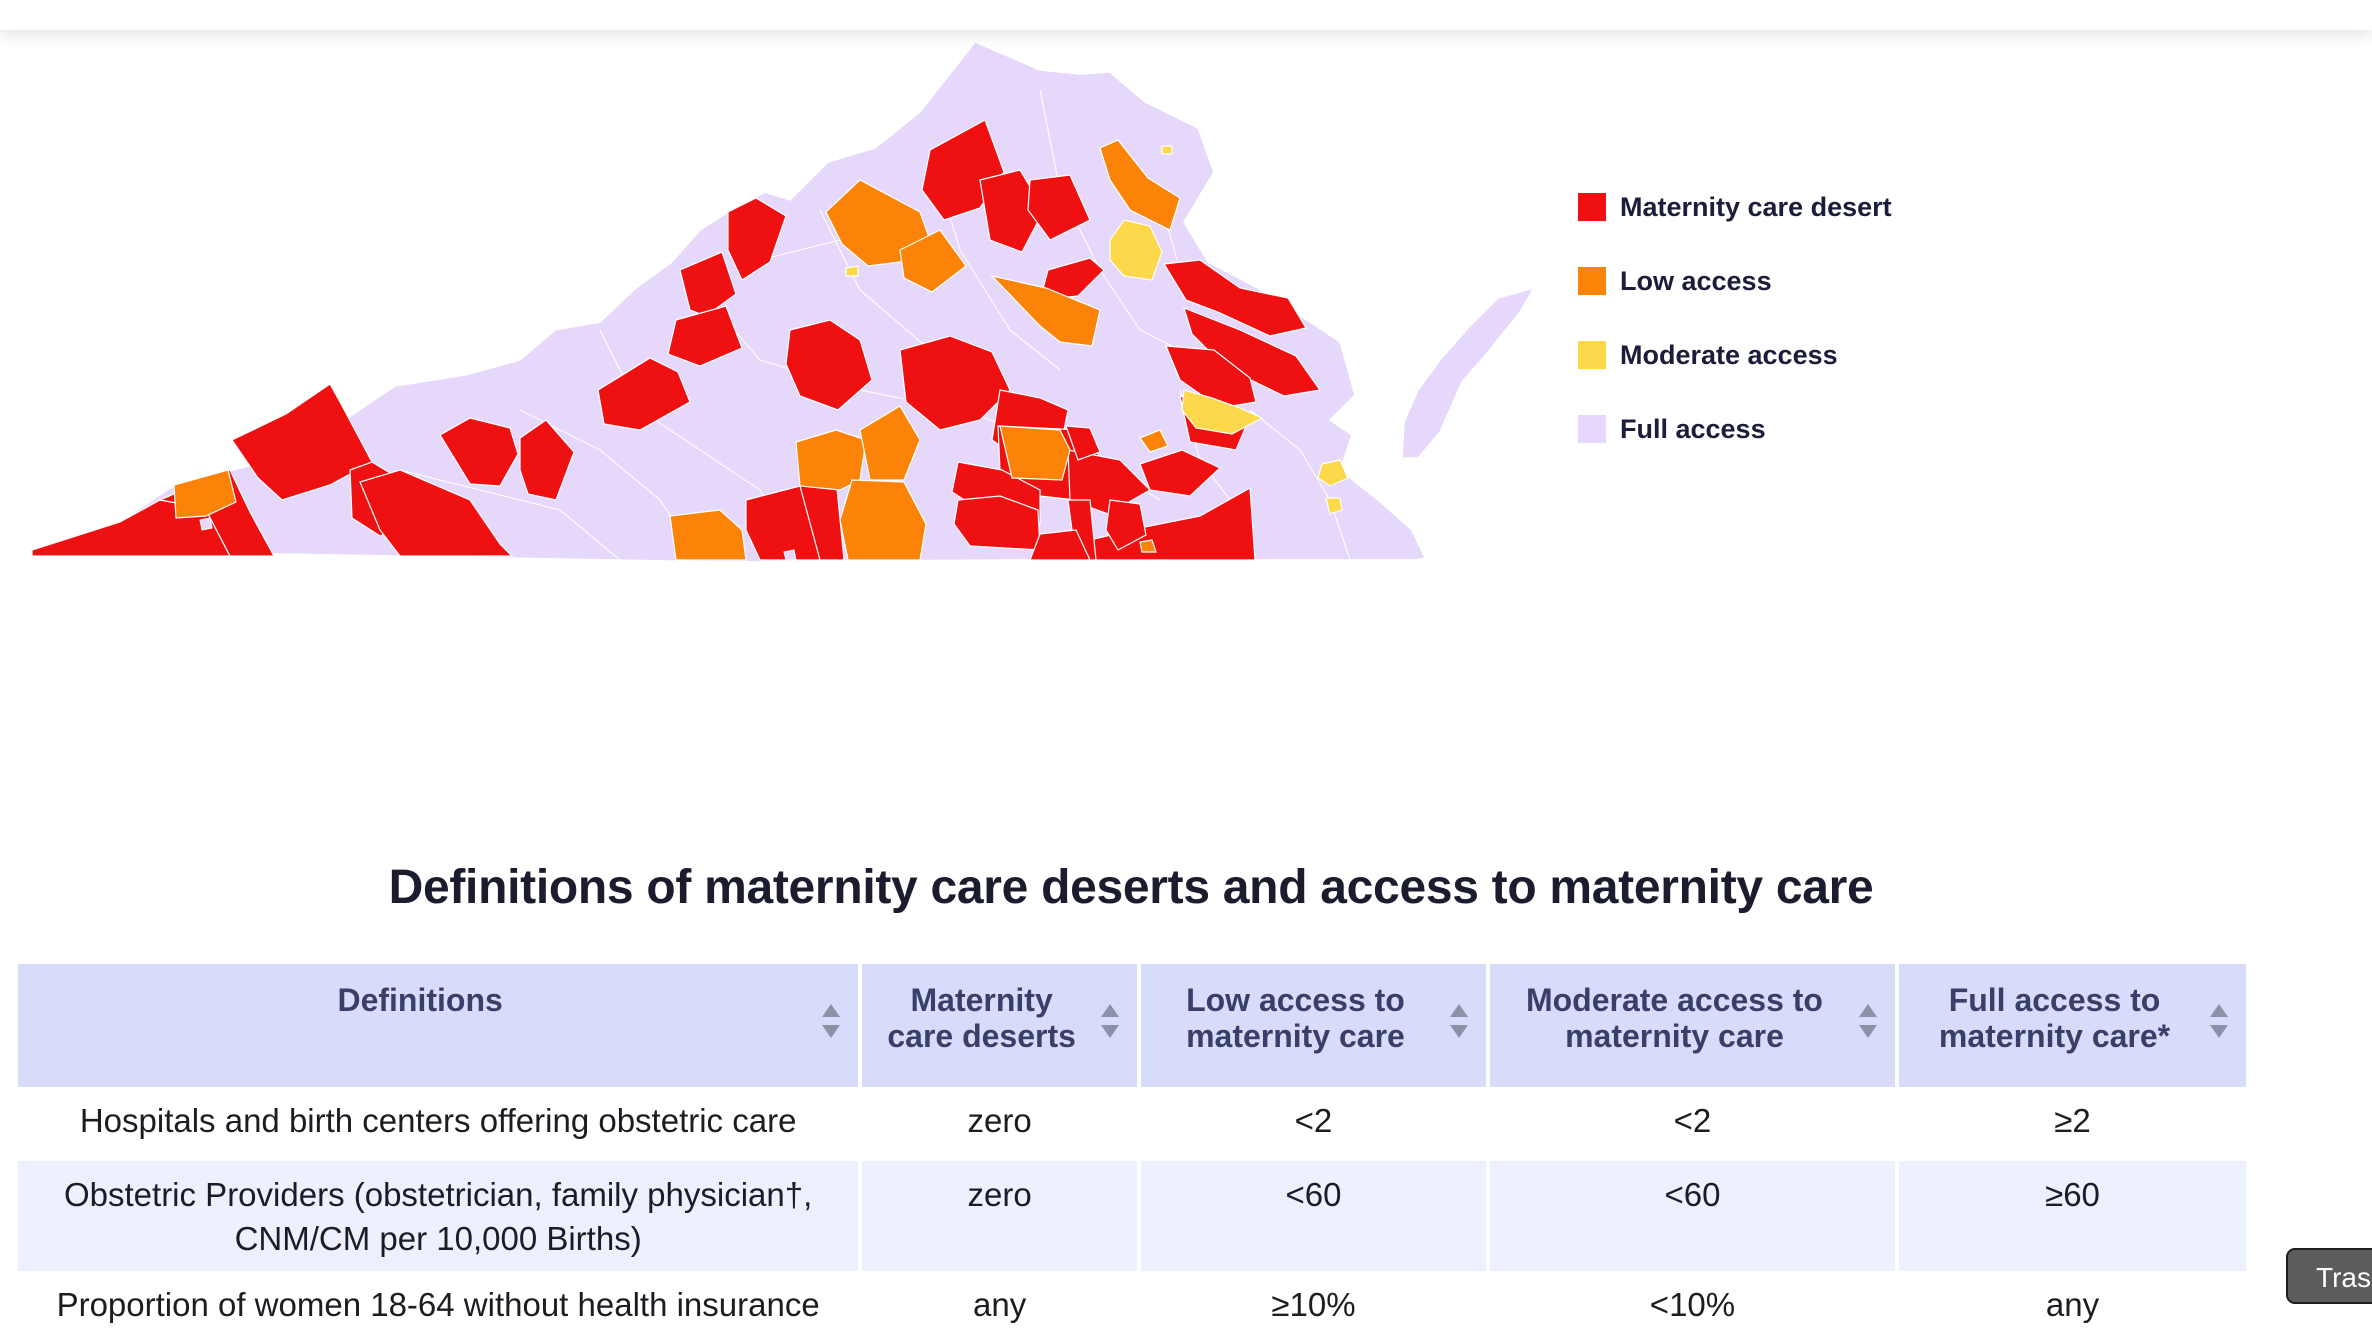 This screenshot has width=2372, height=1333. What do you see at coordinates (1693, 428) in the screenshot?
I see `legend-label: Full access` at bounding box center [1693, 428].